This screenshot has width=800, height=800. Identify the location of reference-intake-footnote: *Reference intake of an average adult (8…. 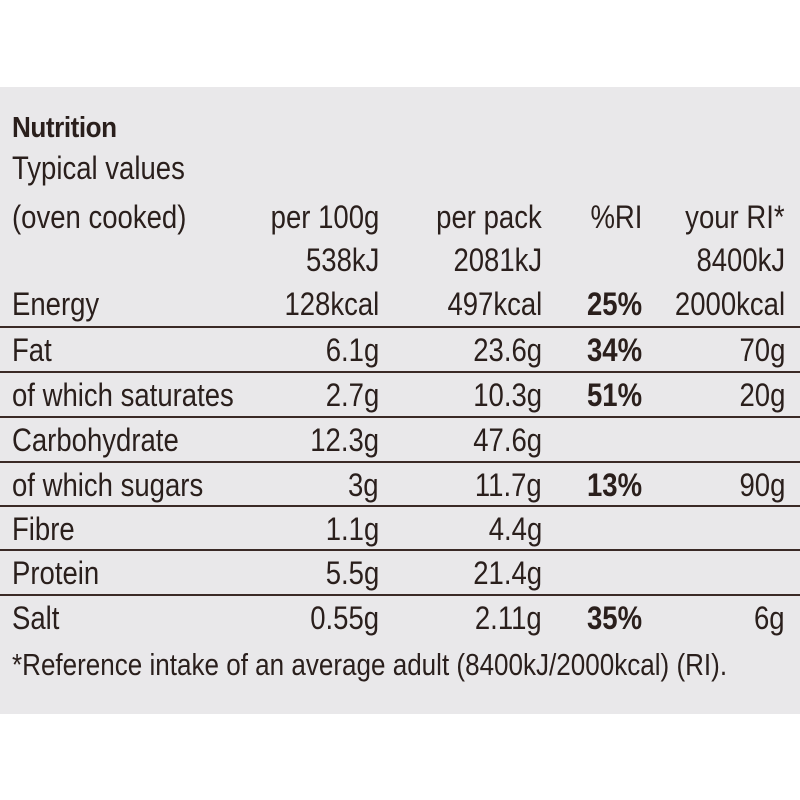
(370, 664).